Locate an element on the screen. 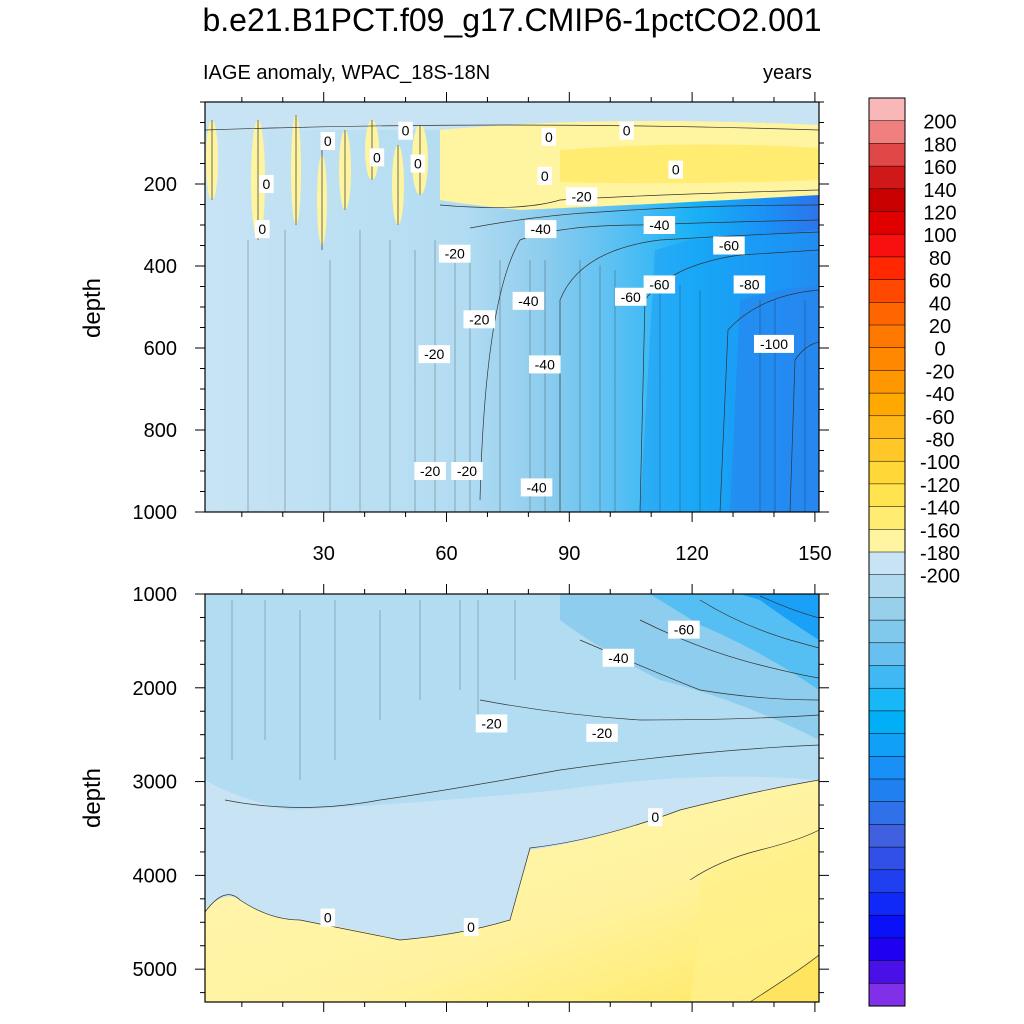  panel-0-contour-label-14: -20 is located at coordinates (454, 253).